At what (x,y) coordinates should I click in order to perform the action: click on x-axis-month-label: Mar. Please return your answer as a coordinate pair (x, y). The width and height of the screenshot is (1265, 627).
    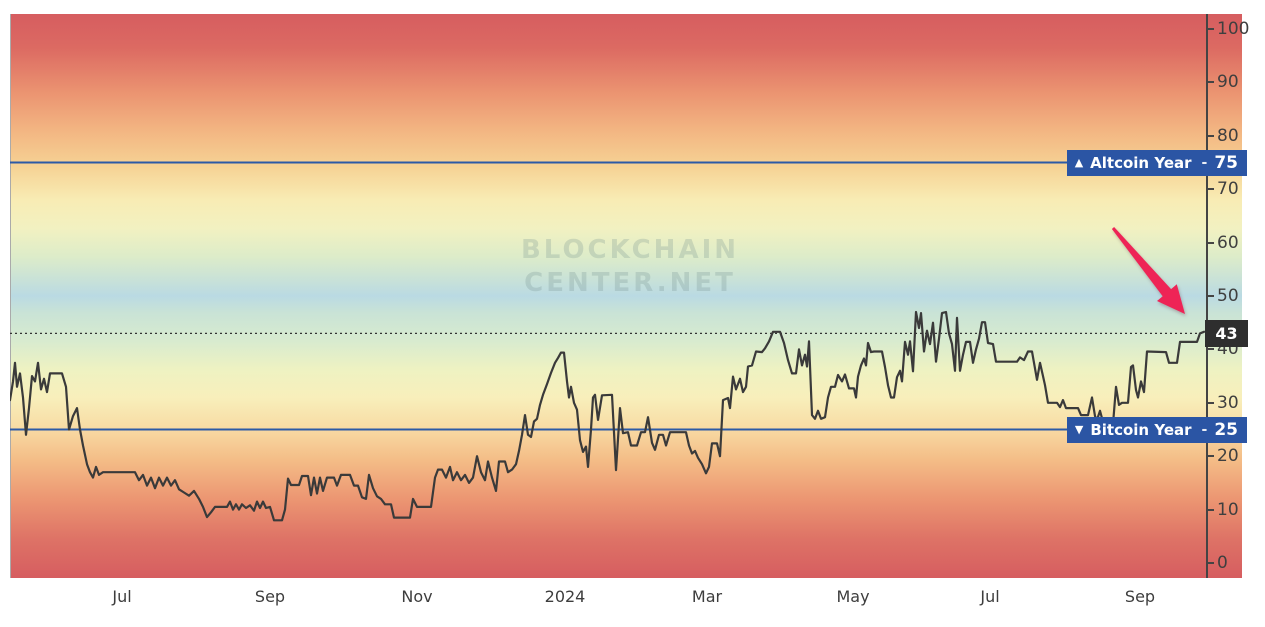
    Looking at the image, I should click on (707, 596).